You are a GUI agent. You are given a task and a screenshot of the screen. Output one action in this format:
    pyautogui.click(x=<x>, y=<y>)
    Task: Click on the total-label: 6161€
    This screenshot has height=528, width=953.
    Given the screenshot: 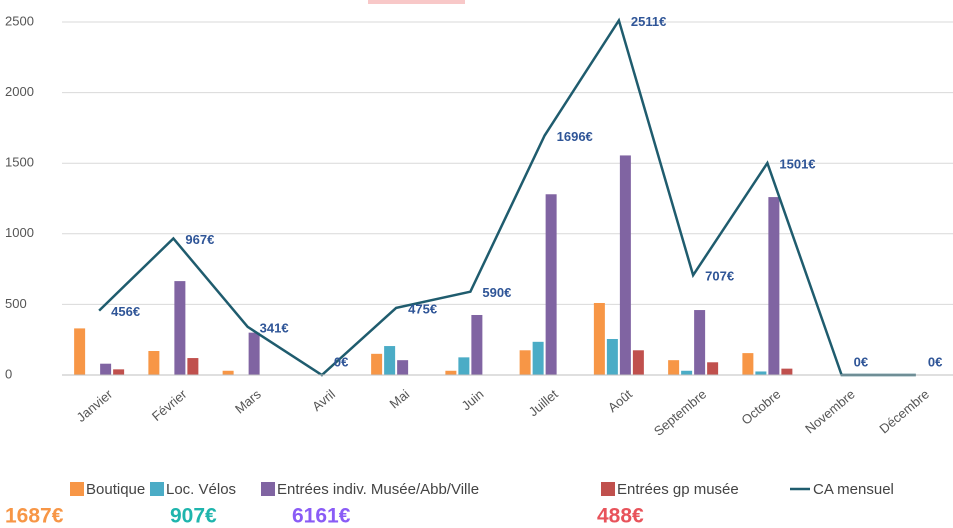 What is the action you would take?
    pyautogui.click(x=321, y=516)
    